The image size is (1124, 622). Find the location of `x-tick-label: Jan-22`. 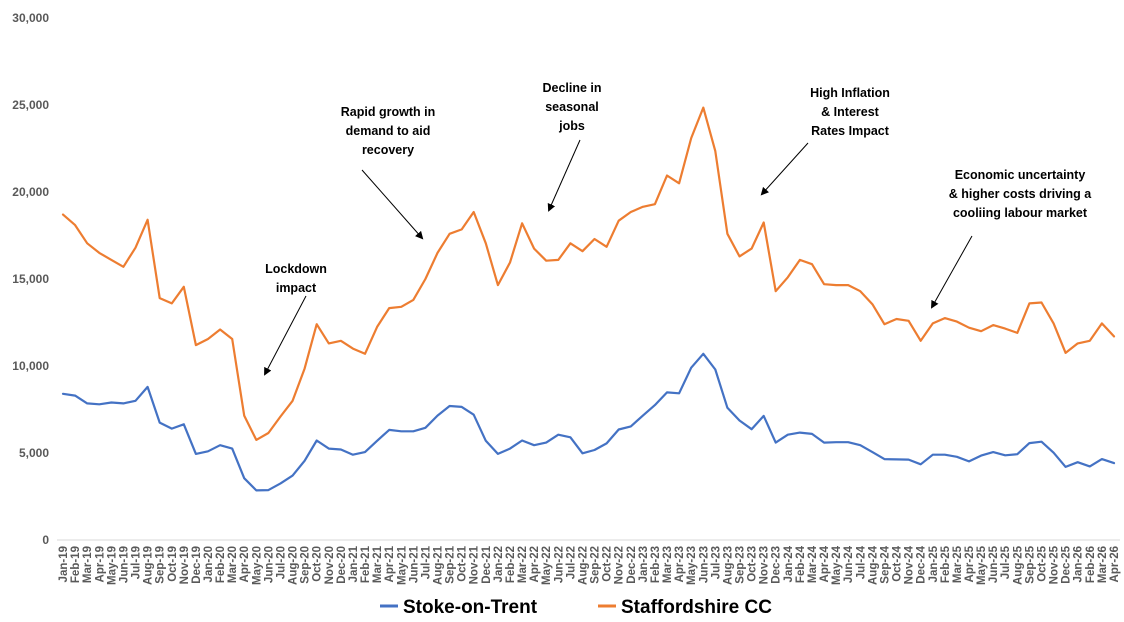

x-tick-label: Jan-22 is located at coordinates (499, 564).